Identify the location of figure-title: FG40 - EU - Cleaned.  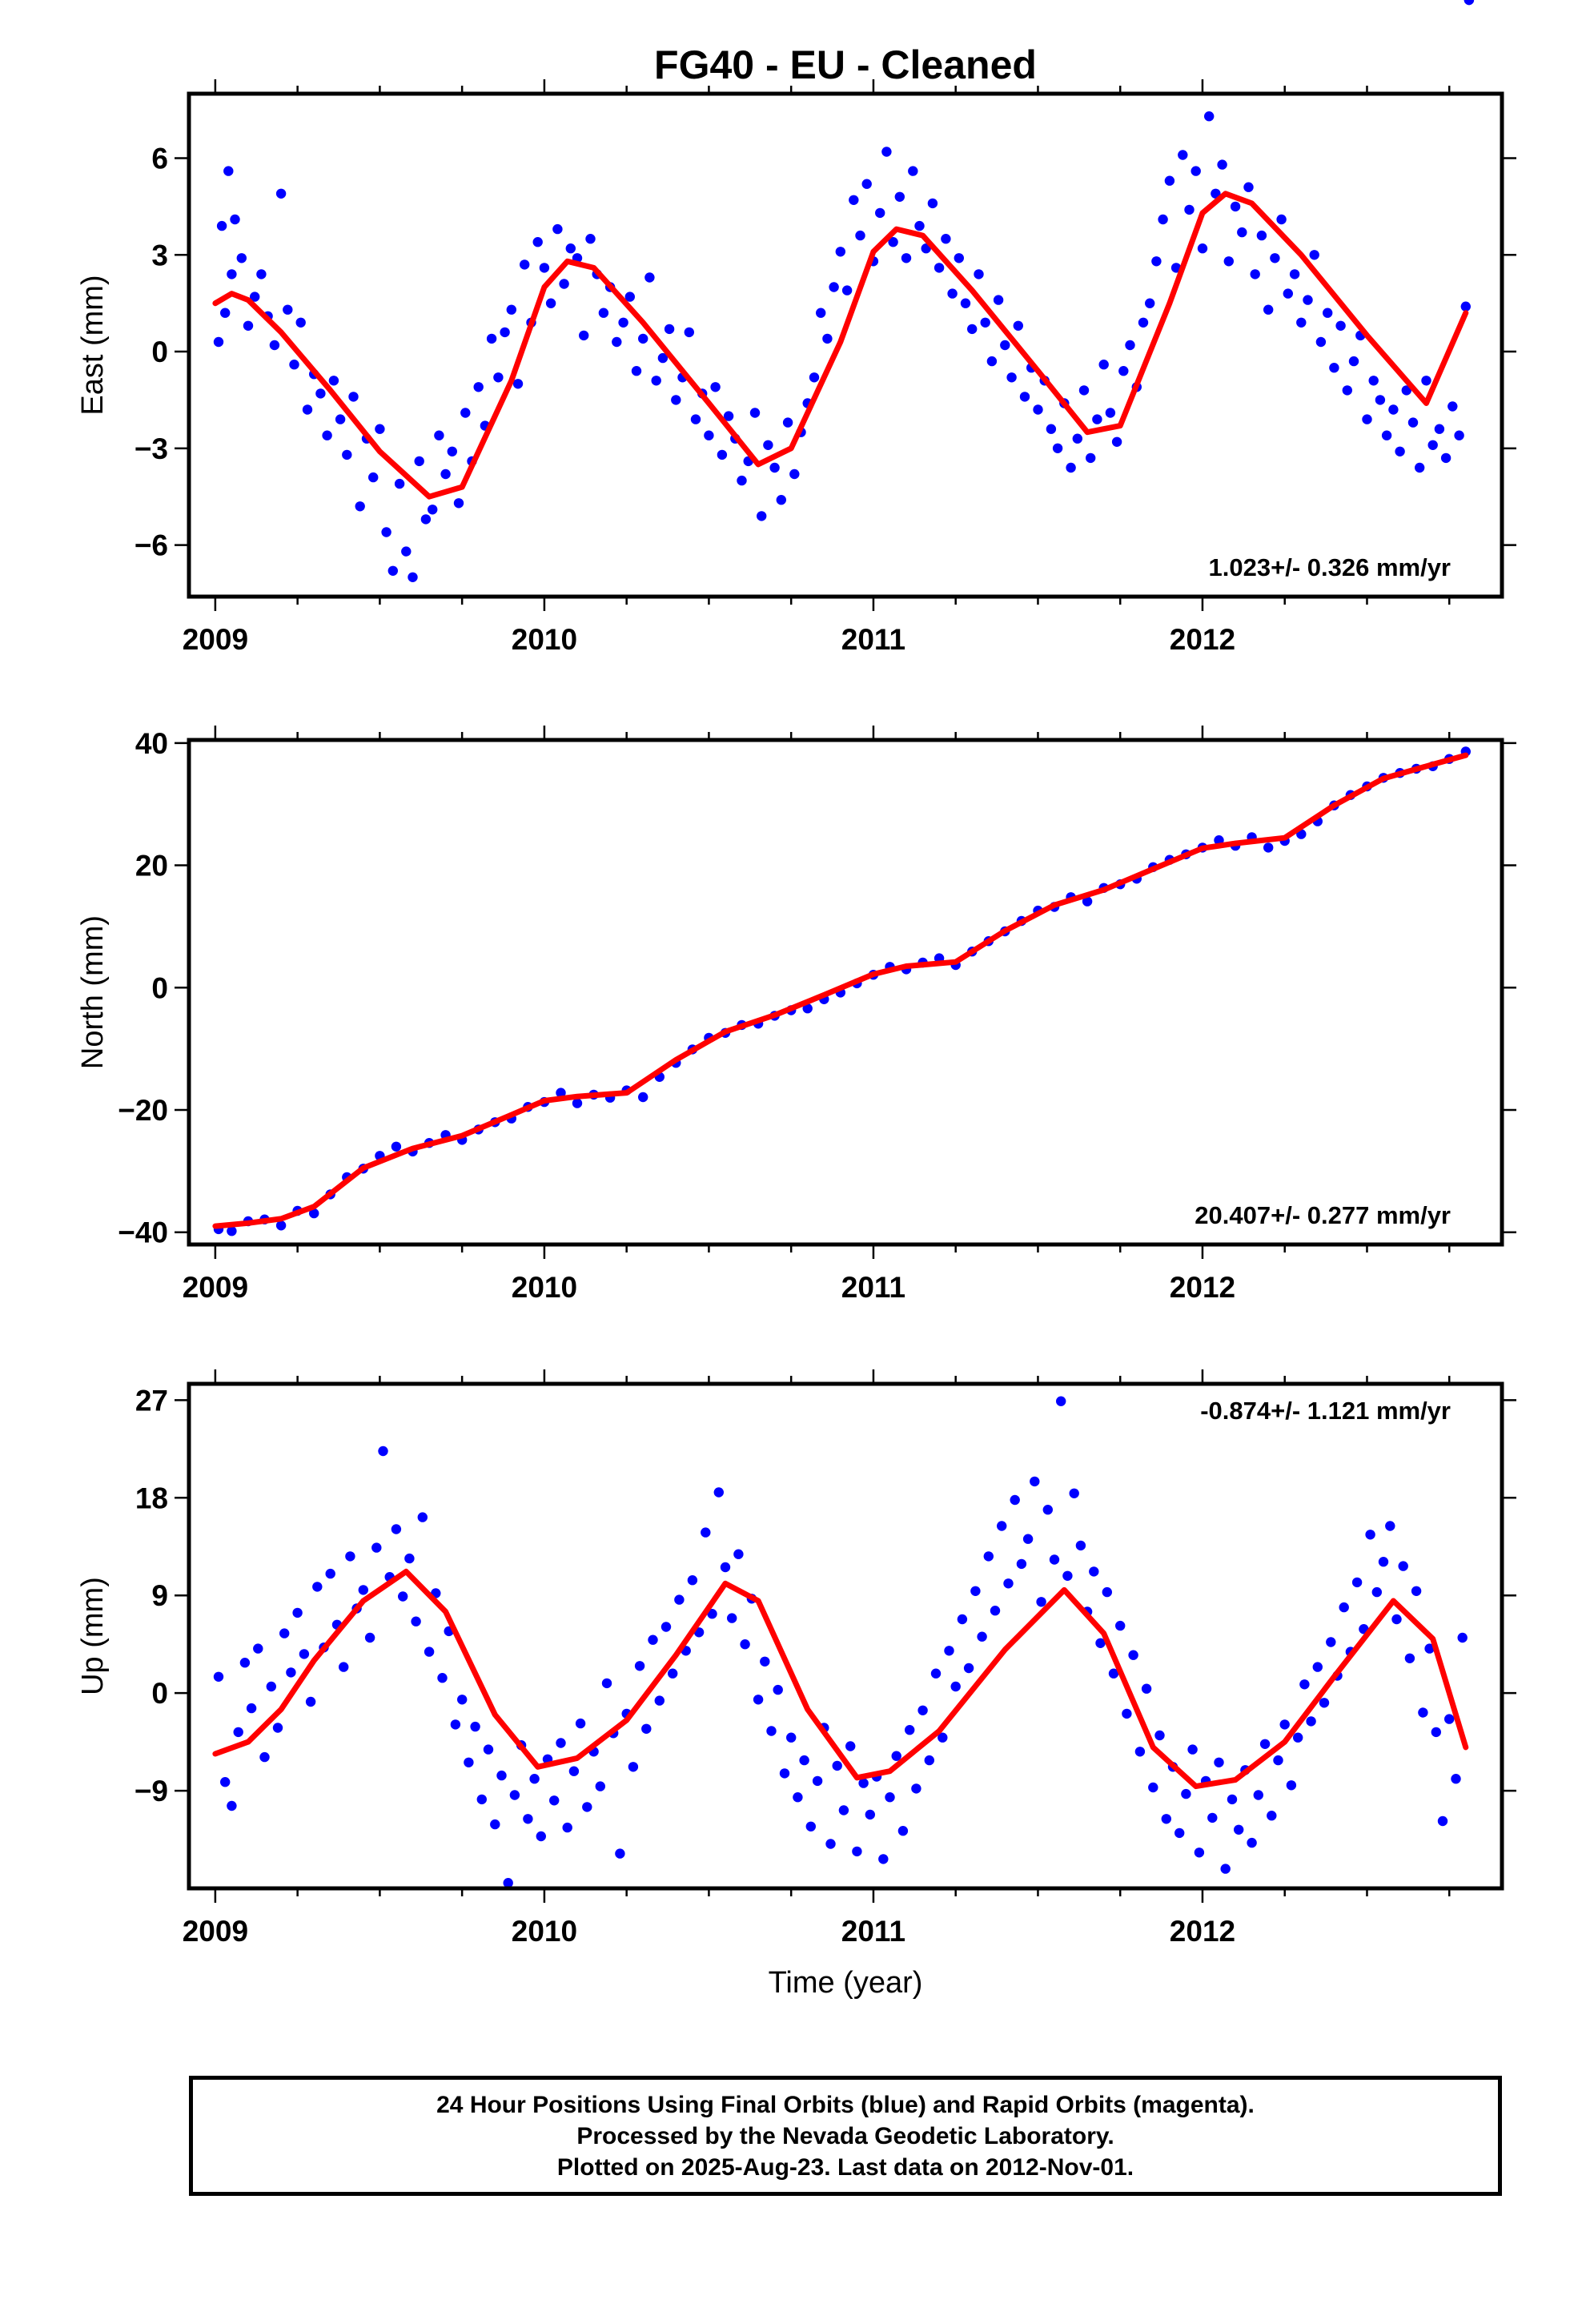
(846, 64).